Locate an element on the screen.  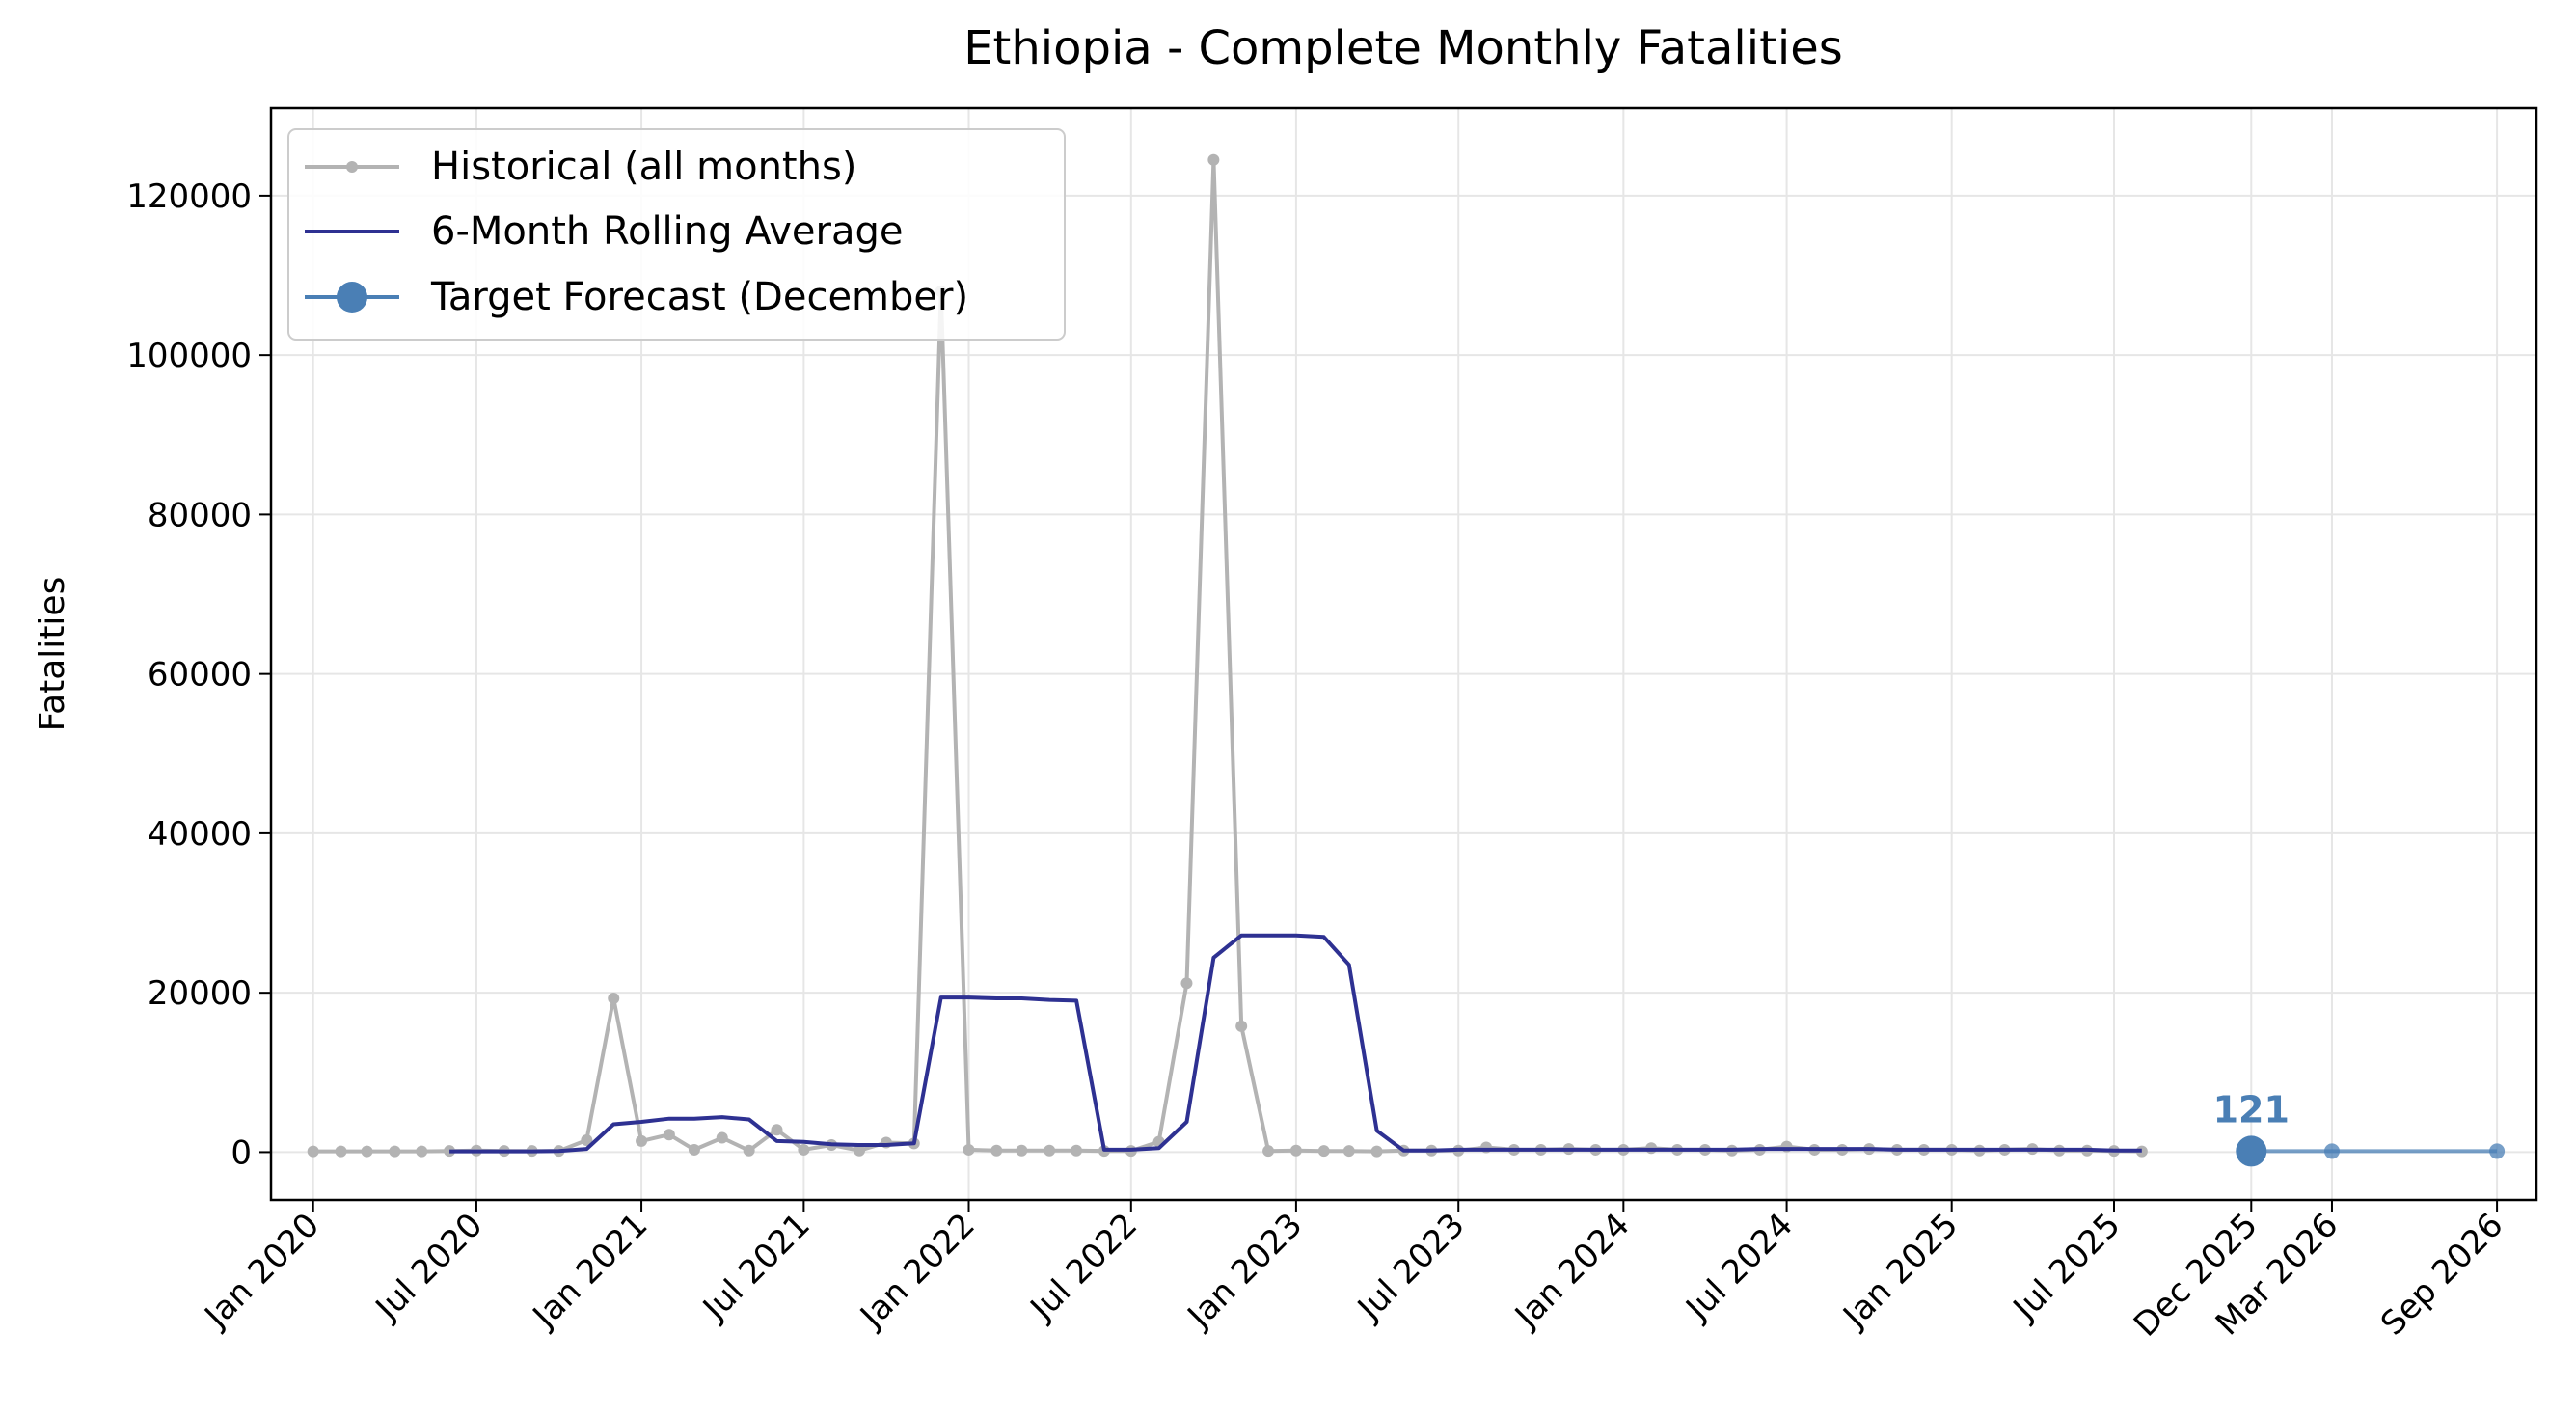
chart-title: Ethiopia - Complete Monthly Fatalities is located at coordinates (1403, 48).